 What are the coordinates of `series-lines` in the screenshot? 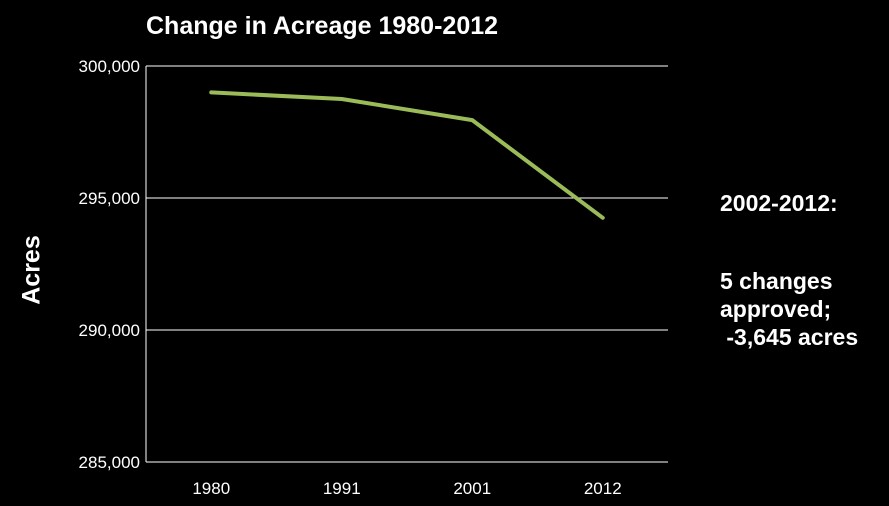 It's located at (407, 155).